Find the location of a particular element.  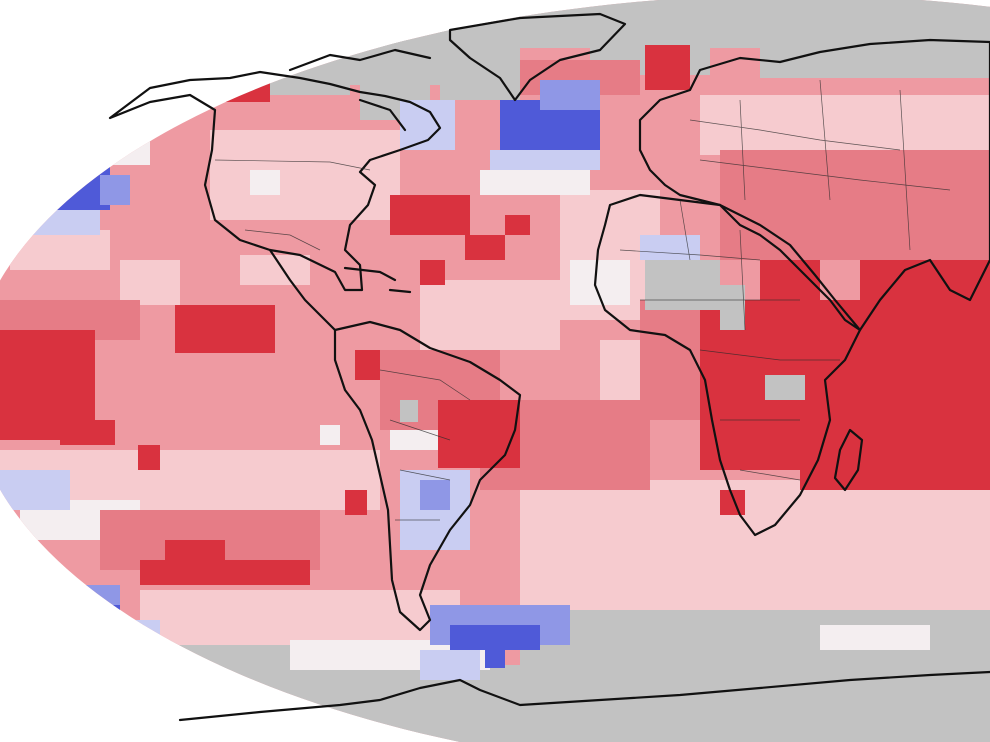

eastern-pacific-warm-cell is located at coordinates (87, 432).